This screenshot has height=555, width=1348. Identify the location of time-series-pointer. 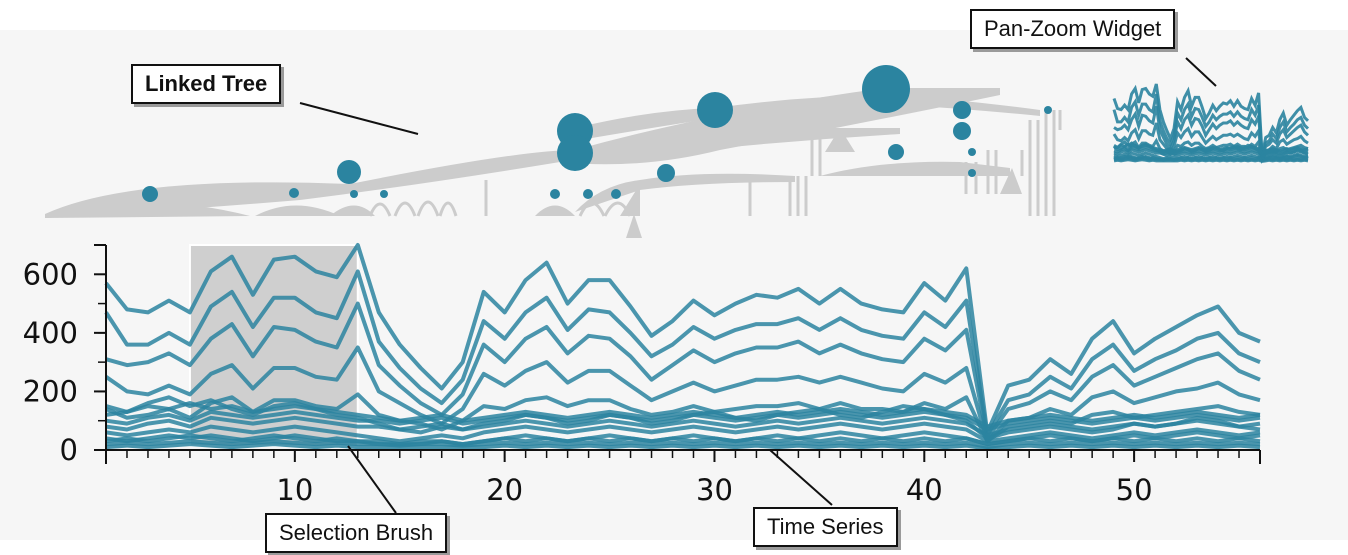
(801, 477).